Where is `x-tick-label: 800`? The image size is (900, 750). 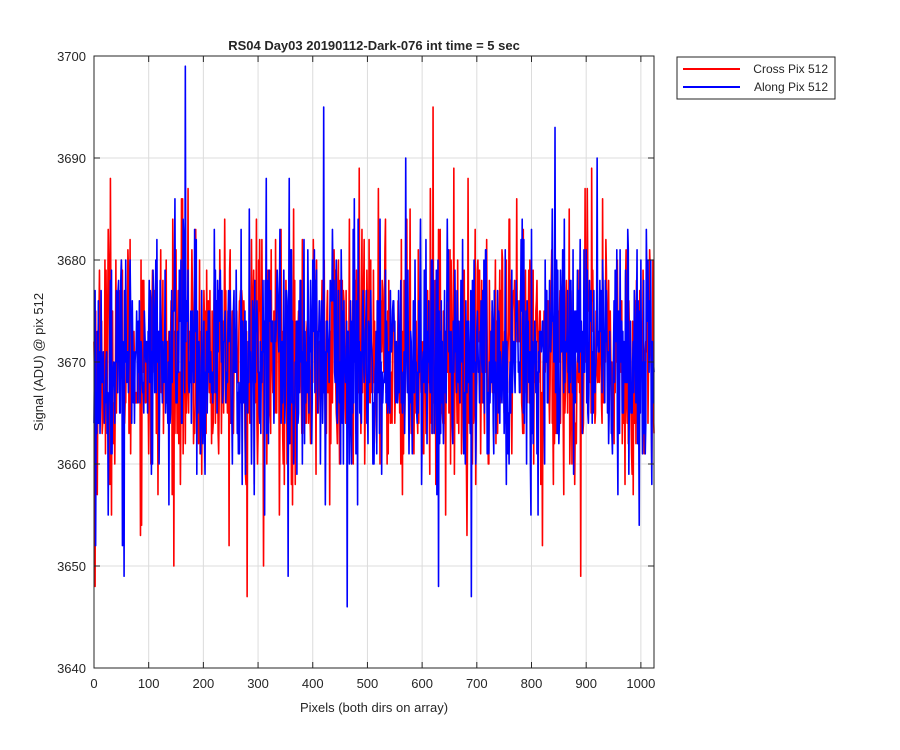 x-tick-label: 800 is located at coordinates (532, 683).